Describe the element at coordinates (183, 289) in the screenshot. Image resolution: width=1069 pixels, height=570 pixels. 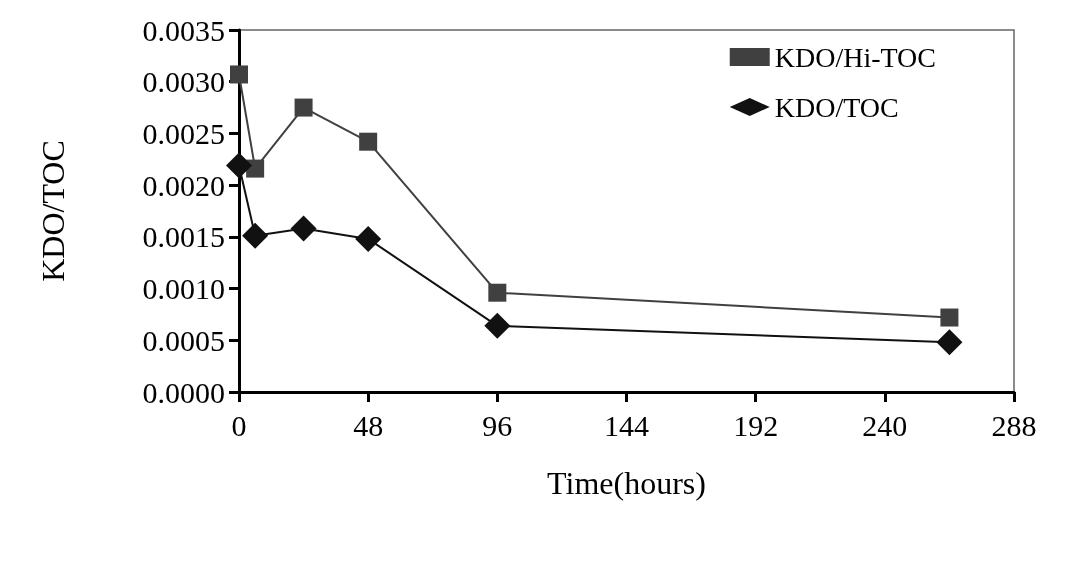
I see `y-tick-label: 0.0010` at that location.